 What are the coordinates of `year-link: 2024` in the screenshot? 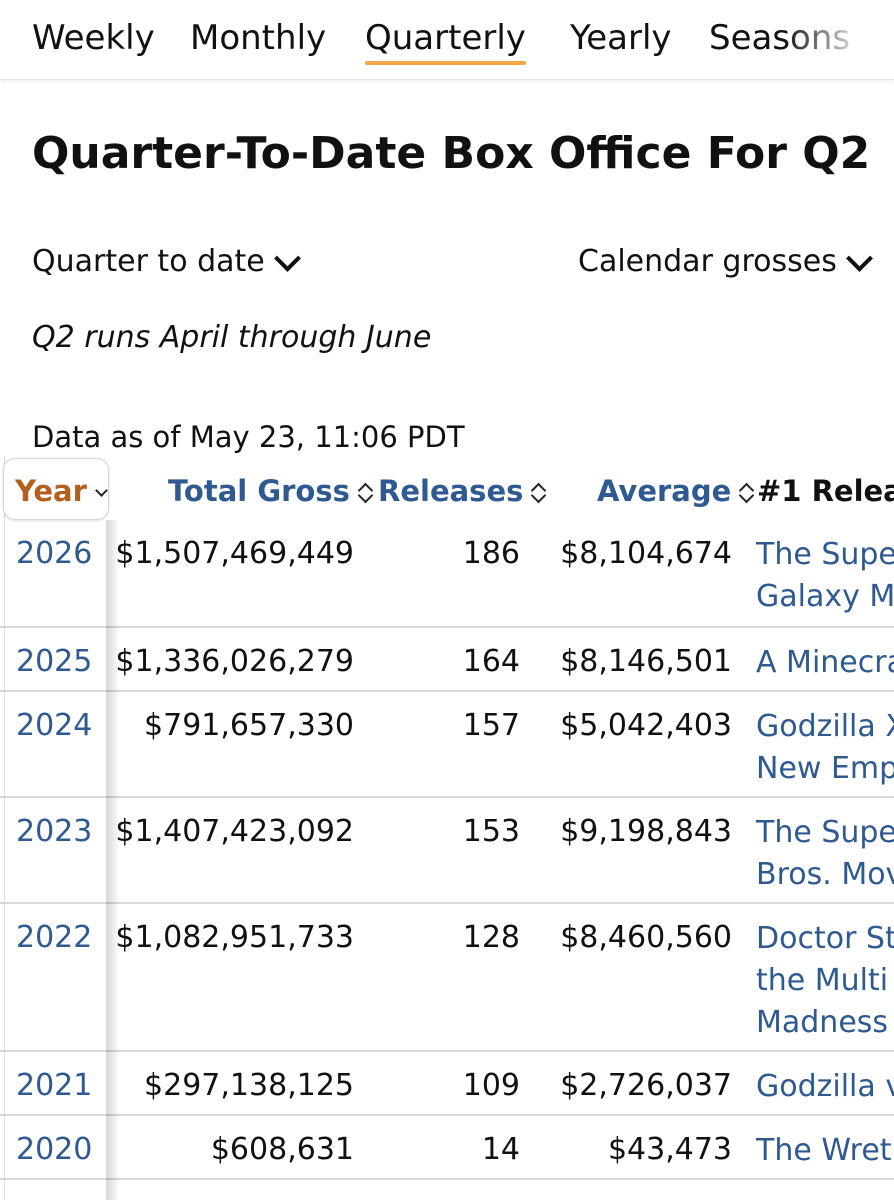 It's located at (54, 725).